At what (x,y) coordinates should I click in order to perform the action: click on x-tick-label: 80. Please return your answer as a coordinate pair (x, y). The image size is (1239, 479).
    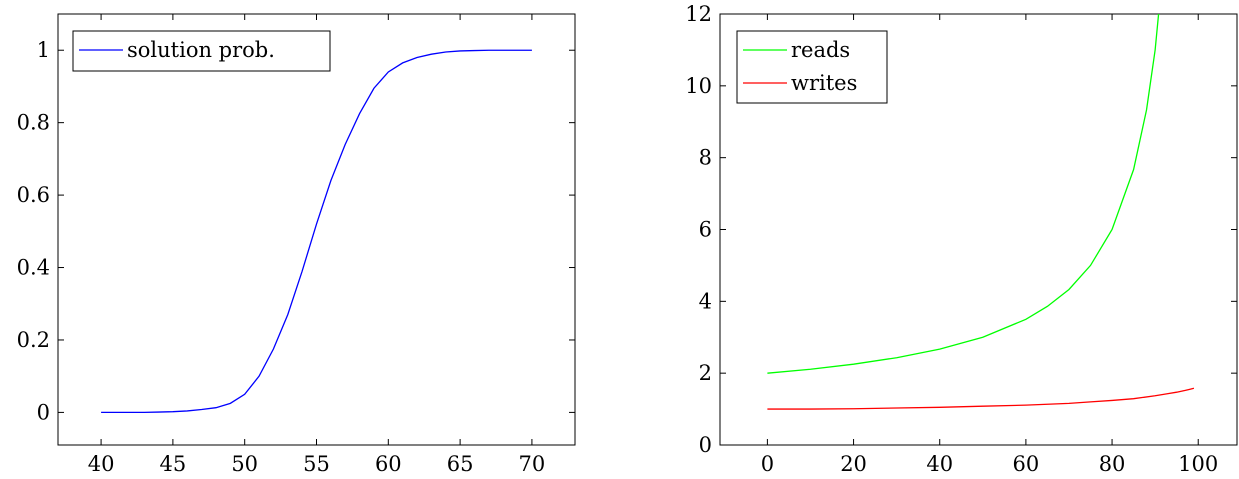
    Looking at the image, I should click on (1112, 464).